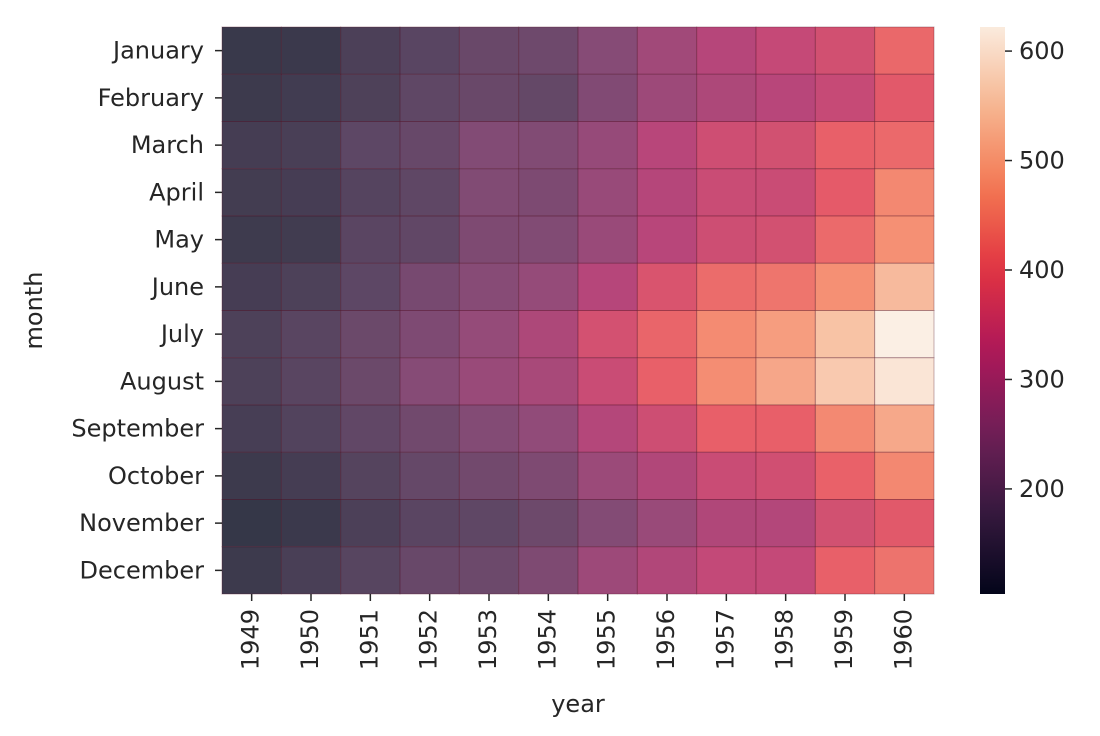 The height and width of the screenshot is (736, 1100). What do you see at coordinates (370, 428) in the screenshot?
I see `heatmap-cell-september-1951` at bounding box center [370, 428].